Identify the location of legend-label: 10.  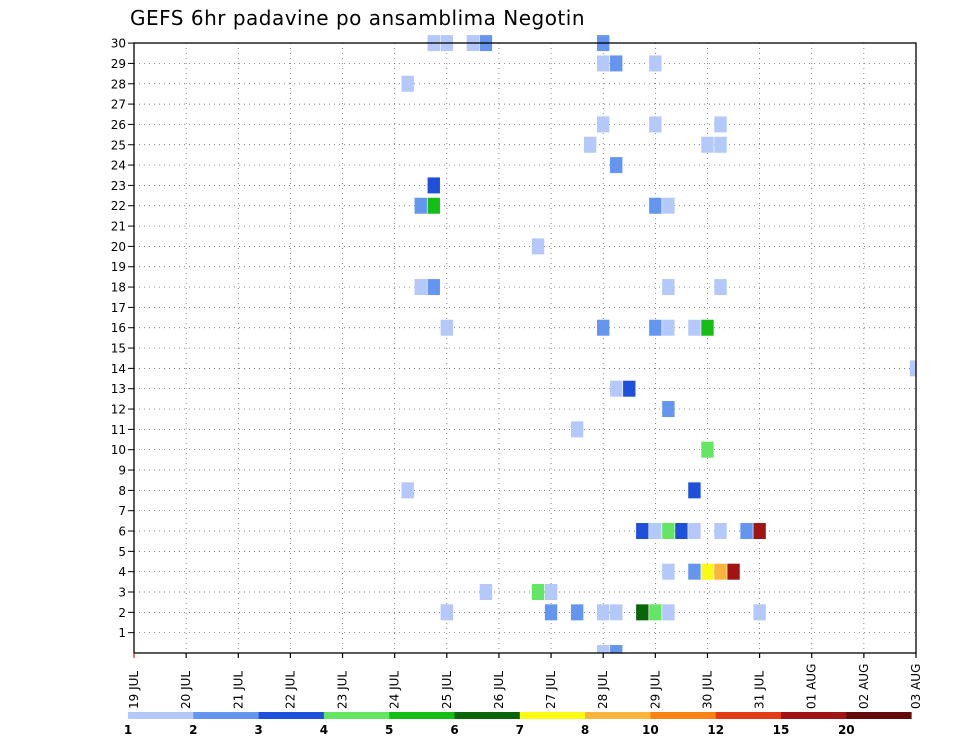
(650, 730).